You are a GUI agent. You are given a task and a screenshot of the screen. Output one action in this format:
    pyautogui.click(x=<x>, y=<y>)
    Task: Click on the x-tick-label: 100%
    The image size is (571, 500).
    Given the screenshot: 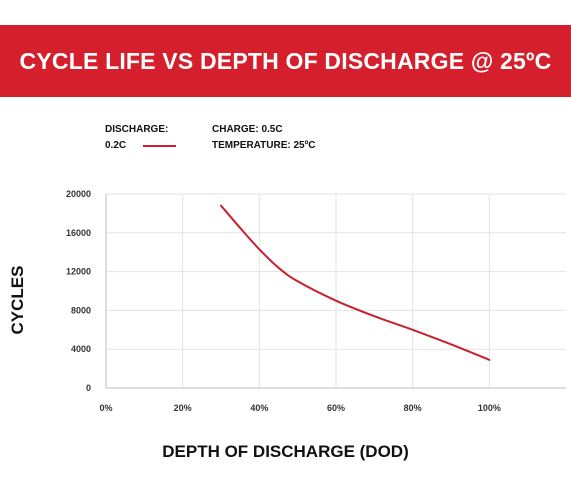 What is the action you would take?
    pyautogui.click(x=489, y=408)
    